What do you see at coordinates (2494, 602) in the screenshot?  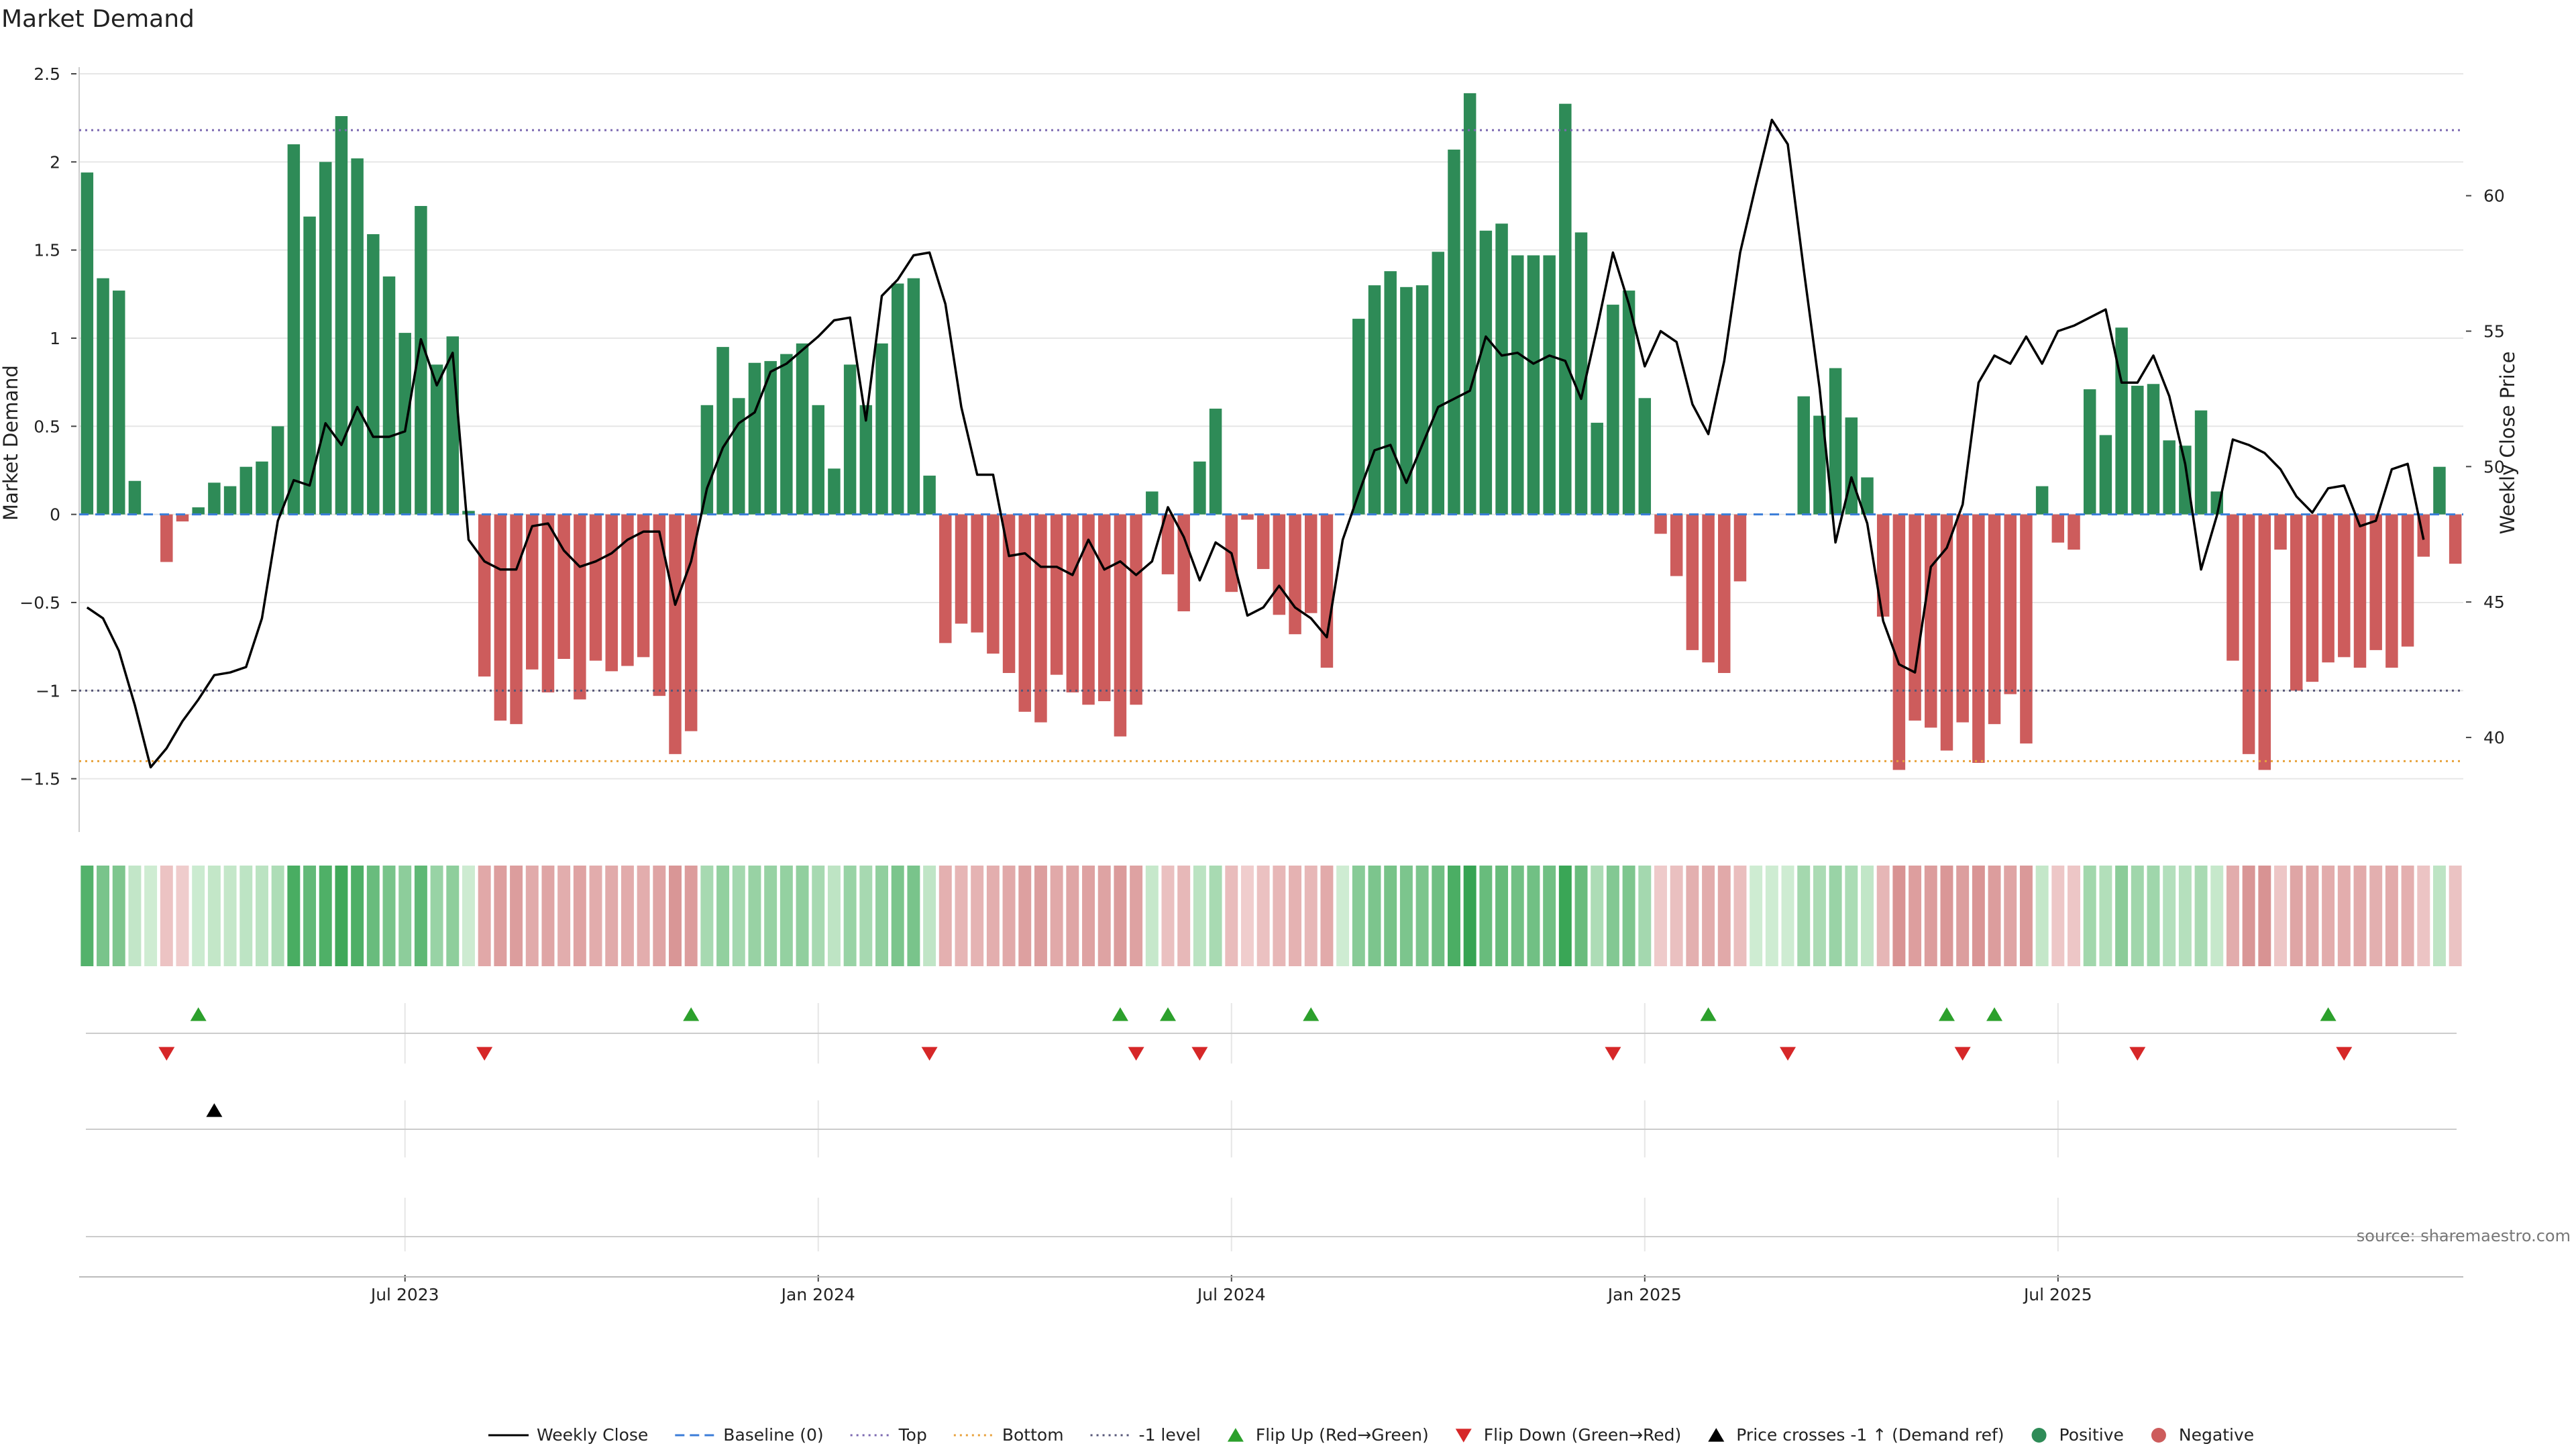 I see `right-tick-label: 45` at bounding box center [2494, 602].